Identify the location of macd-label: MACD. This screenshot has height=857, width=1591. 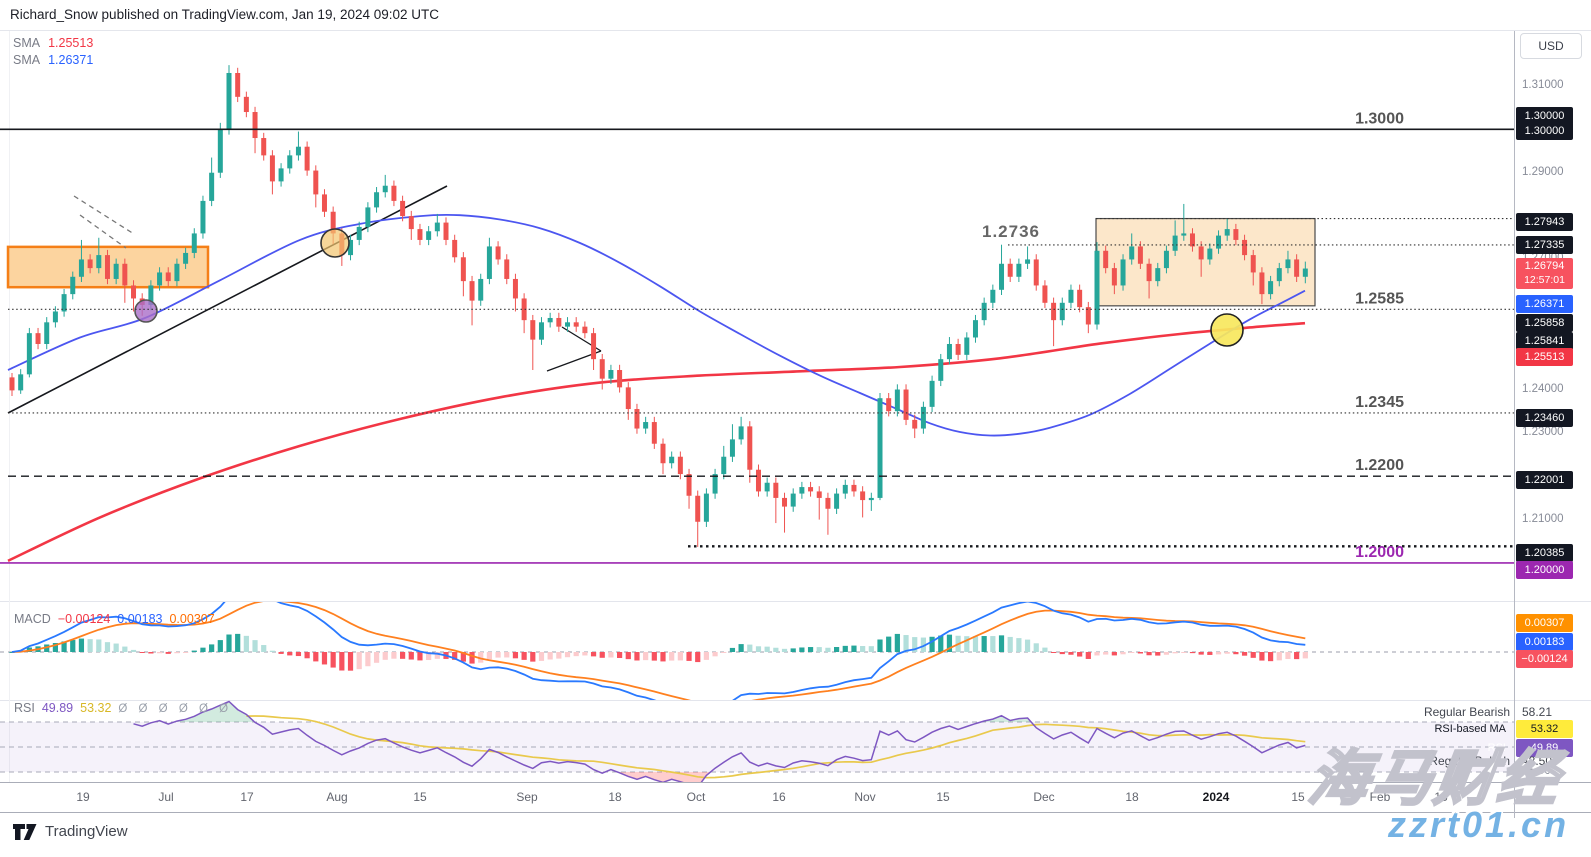
(32, 619).